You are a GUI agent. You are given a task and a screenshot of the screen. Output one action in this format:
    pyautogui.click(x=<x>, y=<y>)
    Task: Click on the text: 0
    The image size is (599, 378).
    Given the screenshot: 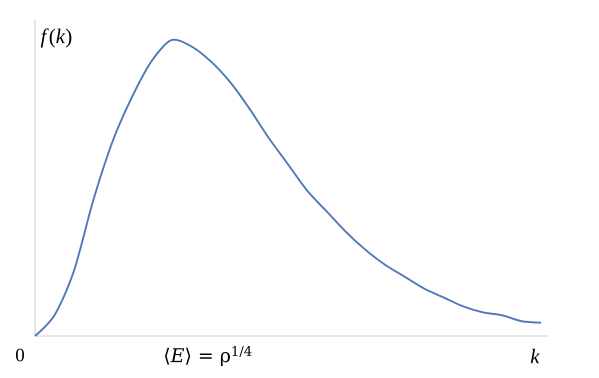 What is the action you would take?
    pyautogui.click(x=20, y=355)
    